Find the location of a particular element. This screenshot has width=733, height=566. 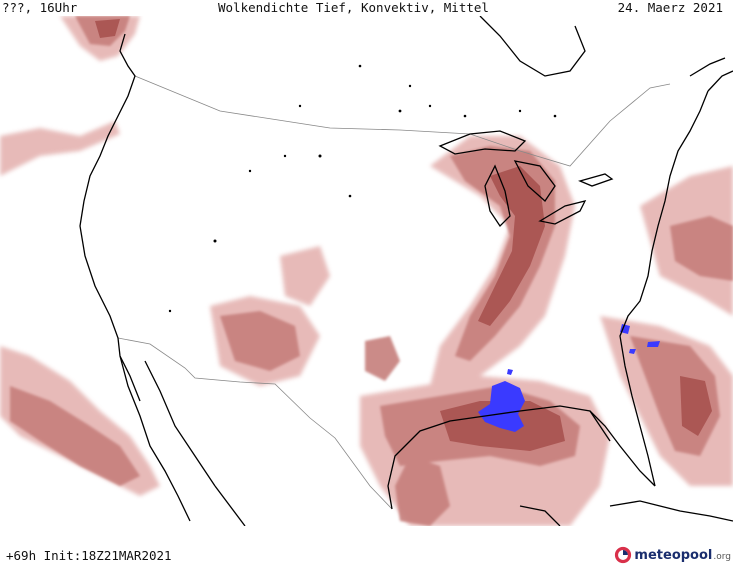

lake-ontario is located at coordinates (596, 180).